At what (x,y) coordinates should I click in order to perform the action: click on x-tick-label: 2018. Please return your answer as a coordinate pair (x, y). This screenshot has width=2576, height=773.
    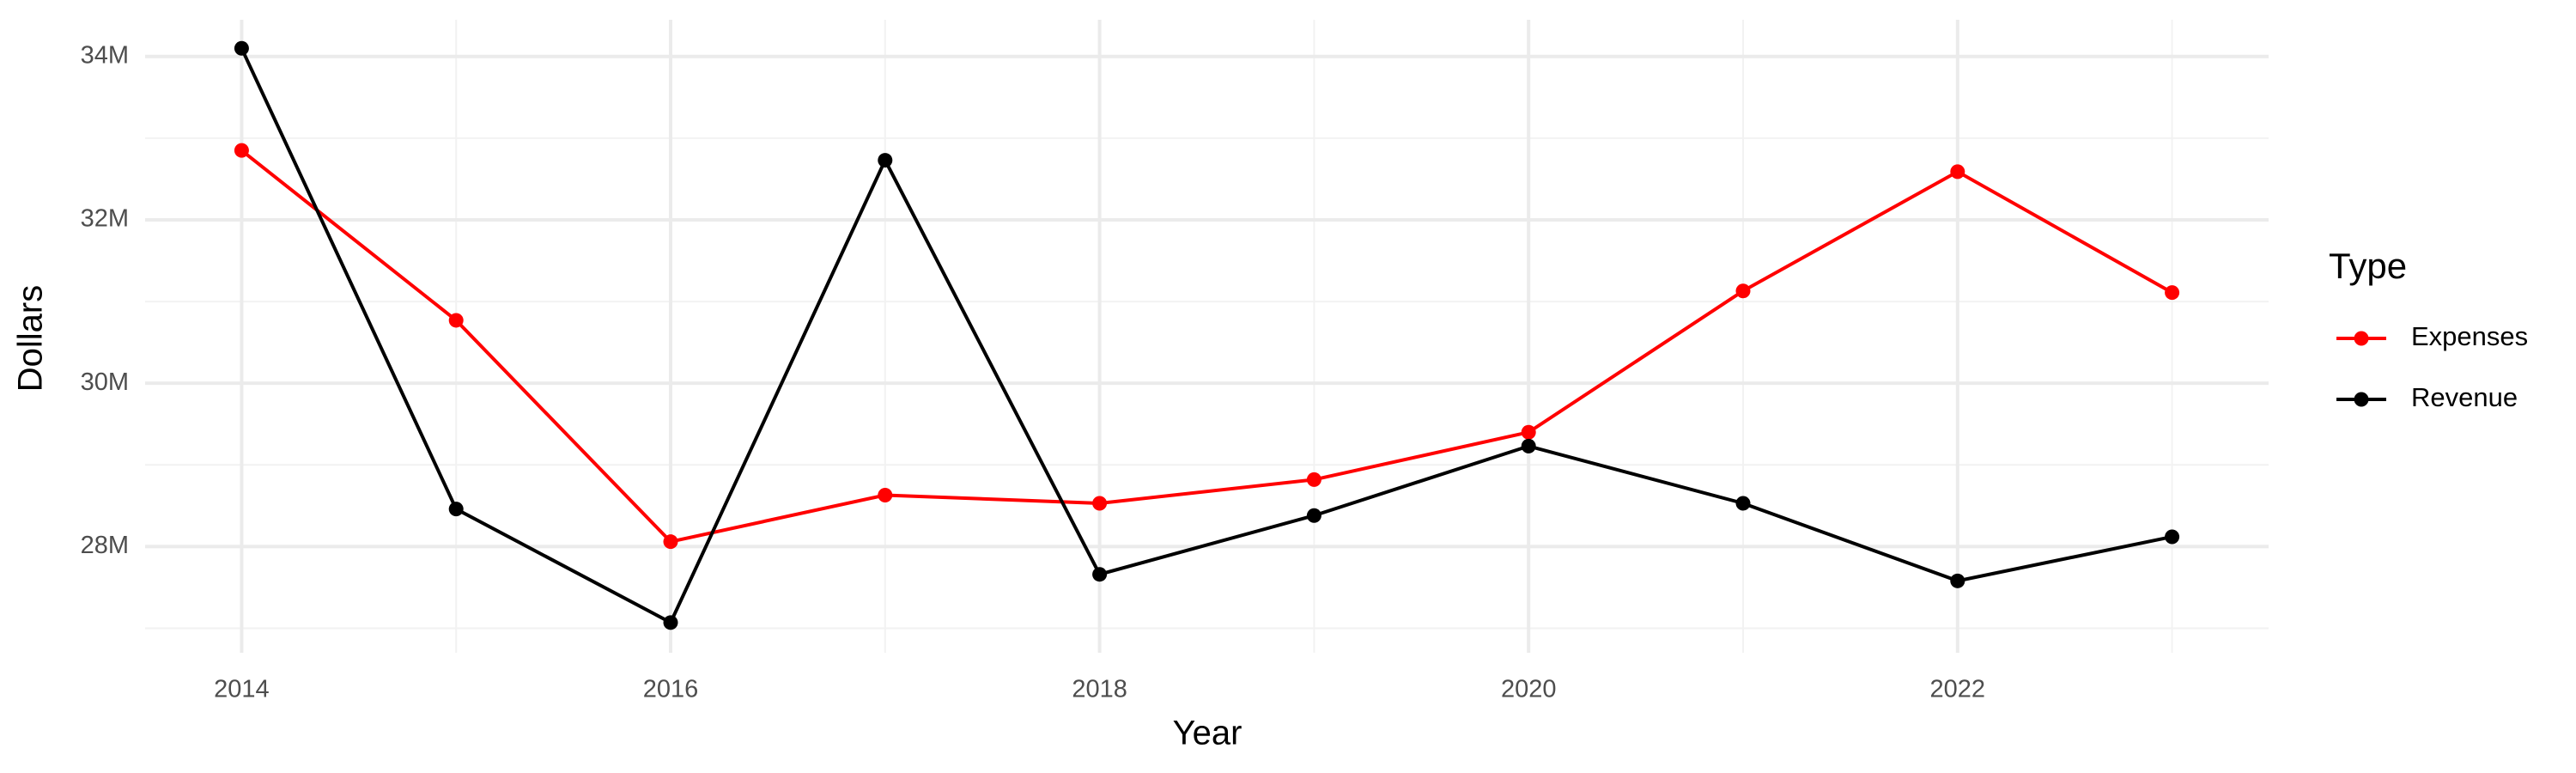
    Looking at the image, I should click on (1100, 689).